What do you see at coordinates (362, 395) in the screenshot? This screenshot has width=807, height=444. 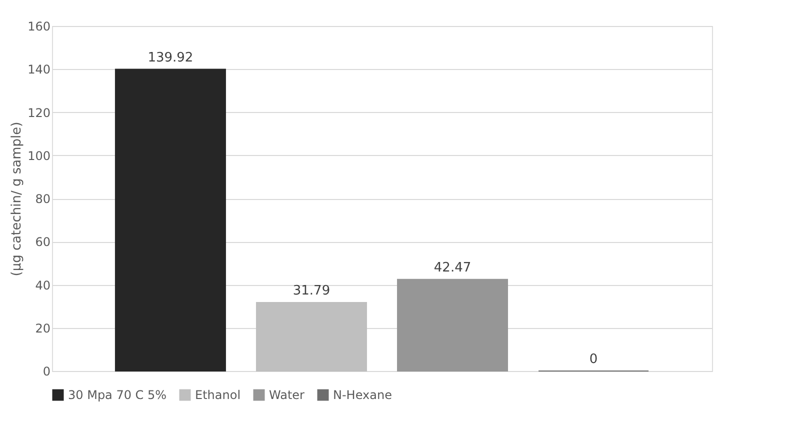 I see `legend-label: N-Hexane` at bounding box center [362, 395].